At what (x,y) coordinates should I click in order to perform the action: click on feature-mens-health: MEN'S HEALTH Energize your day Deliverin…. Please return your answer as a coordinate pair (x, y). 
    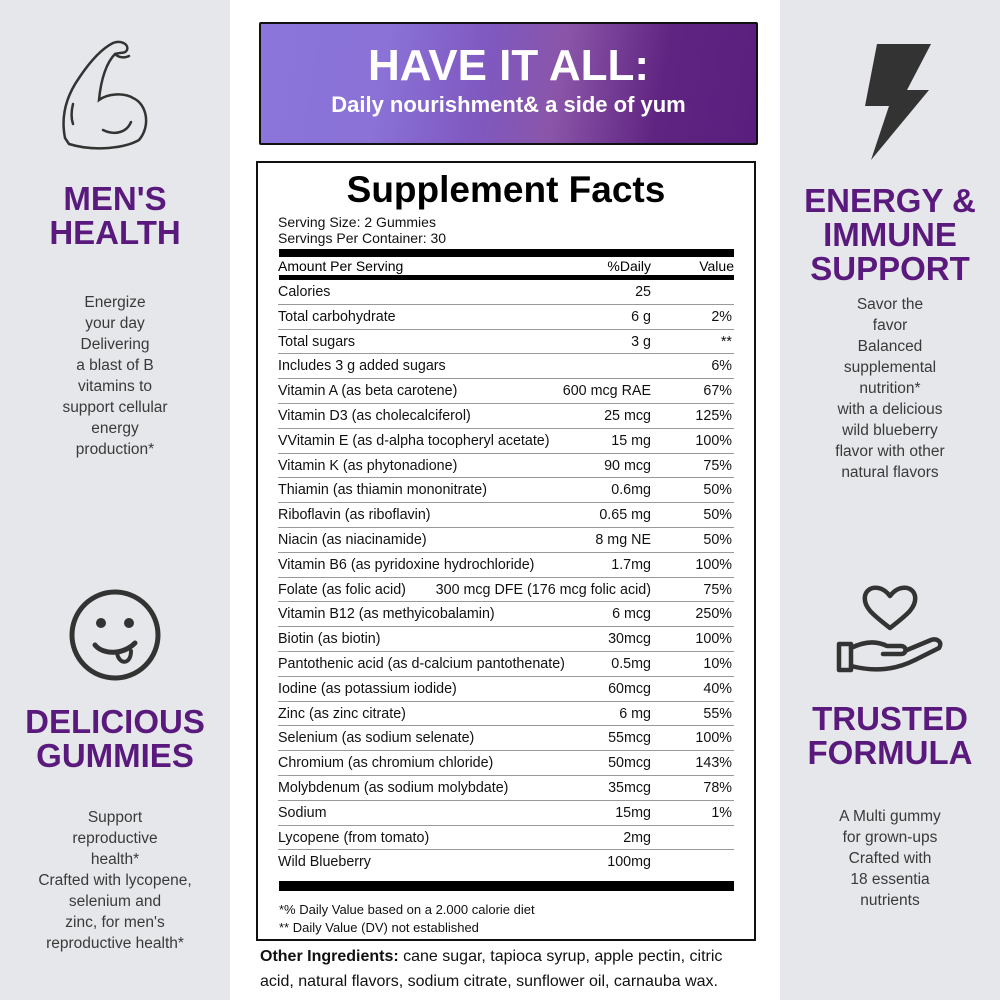
    Looking at the image, I should click on (115, 249).